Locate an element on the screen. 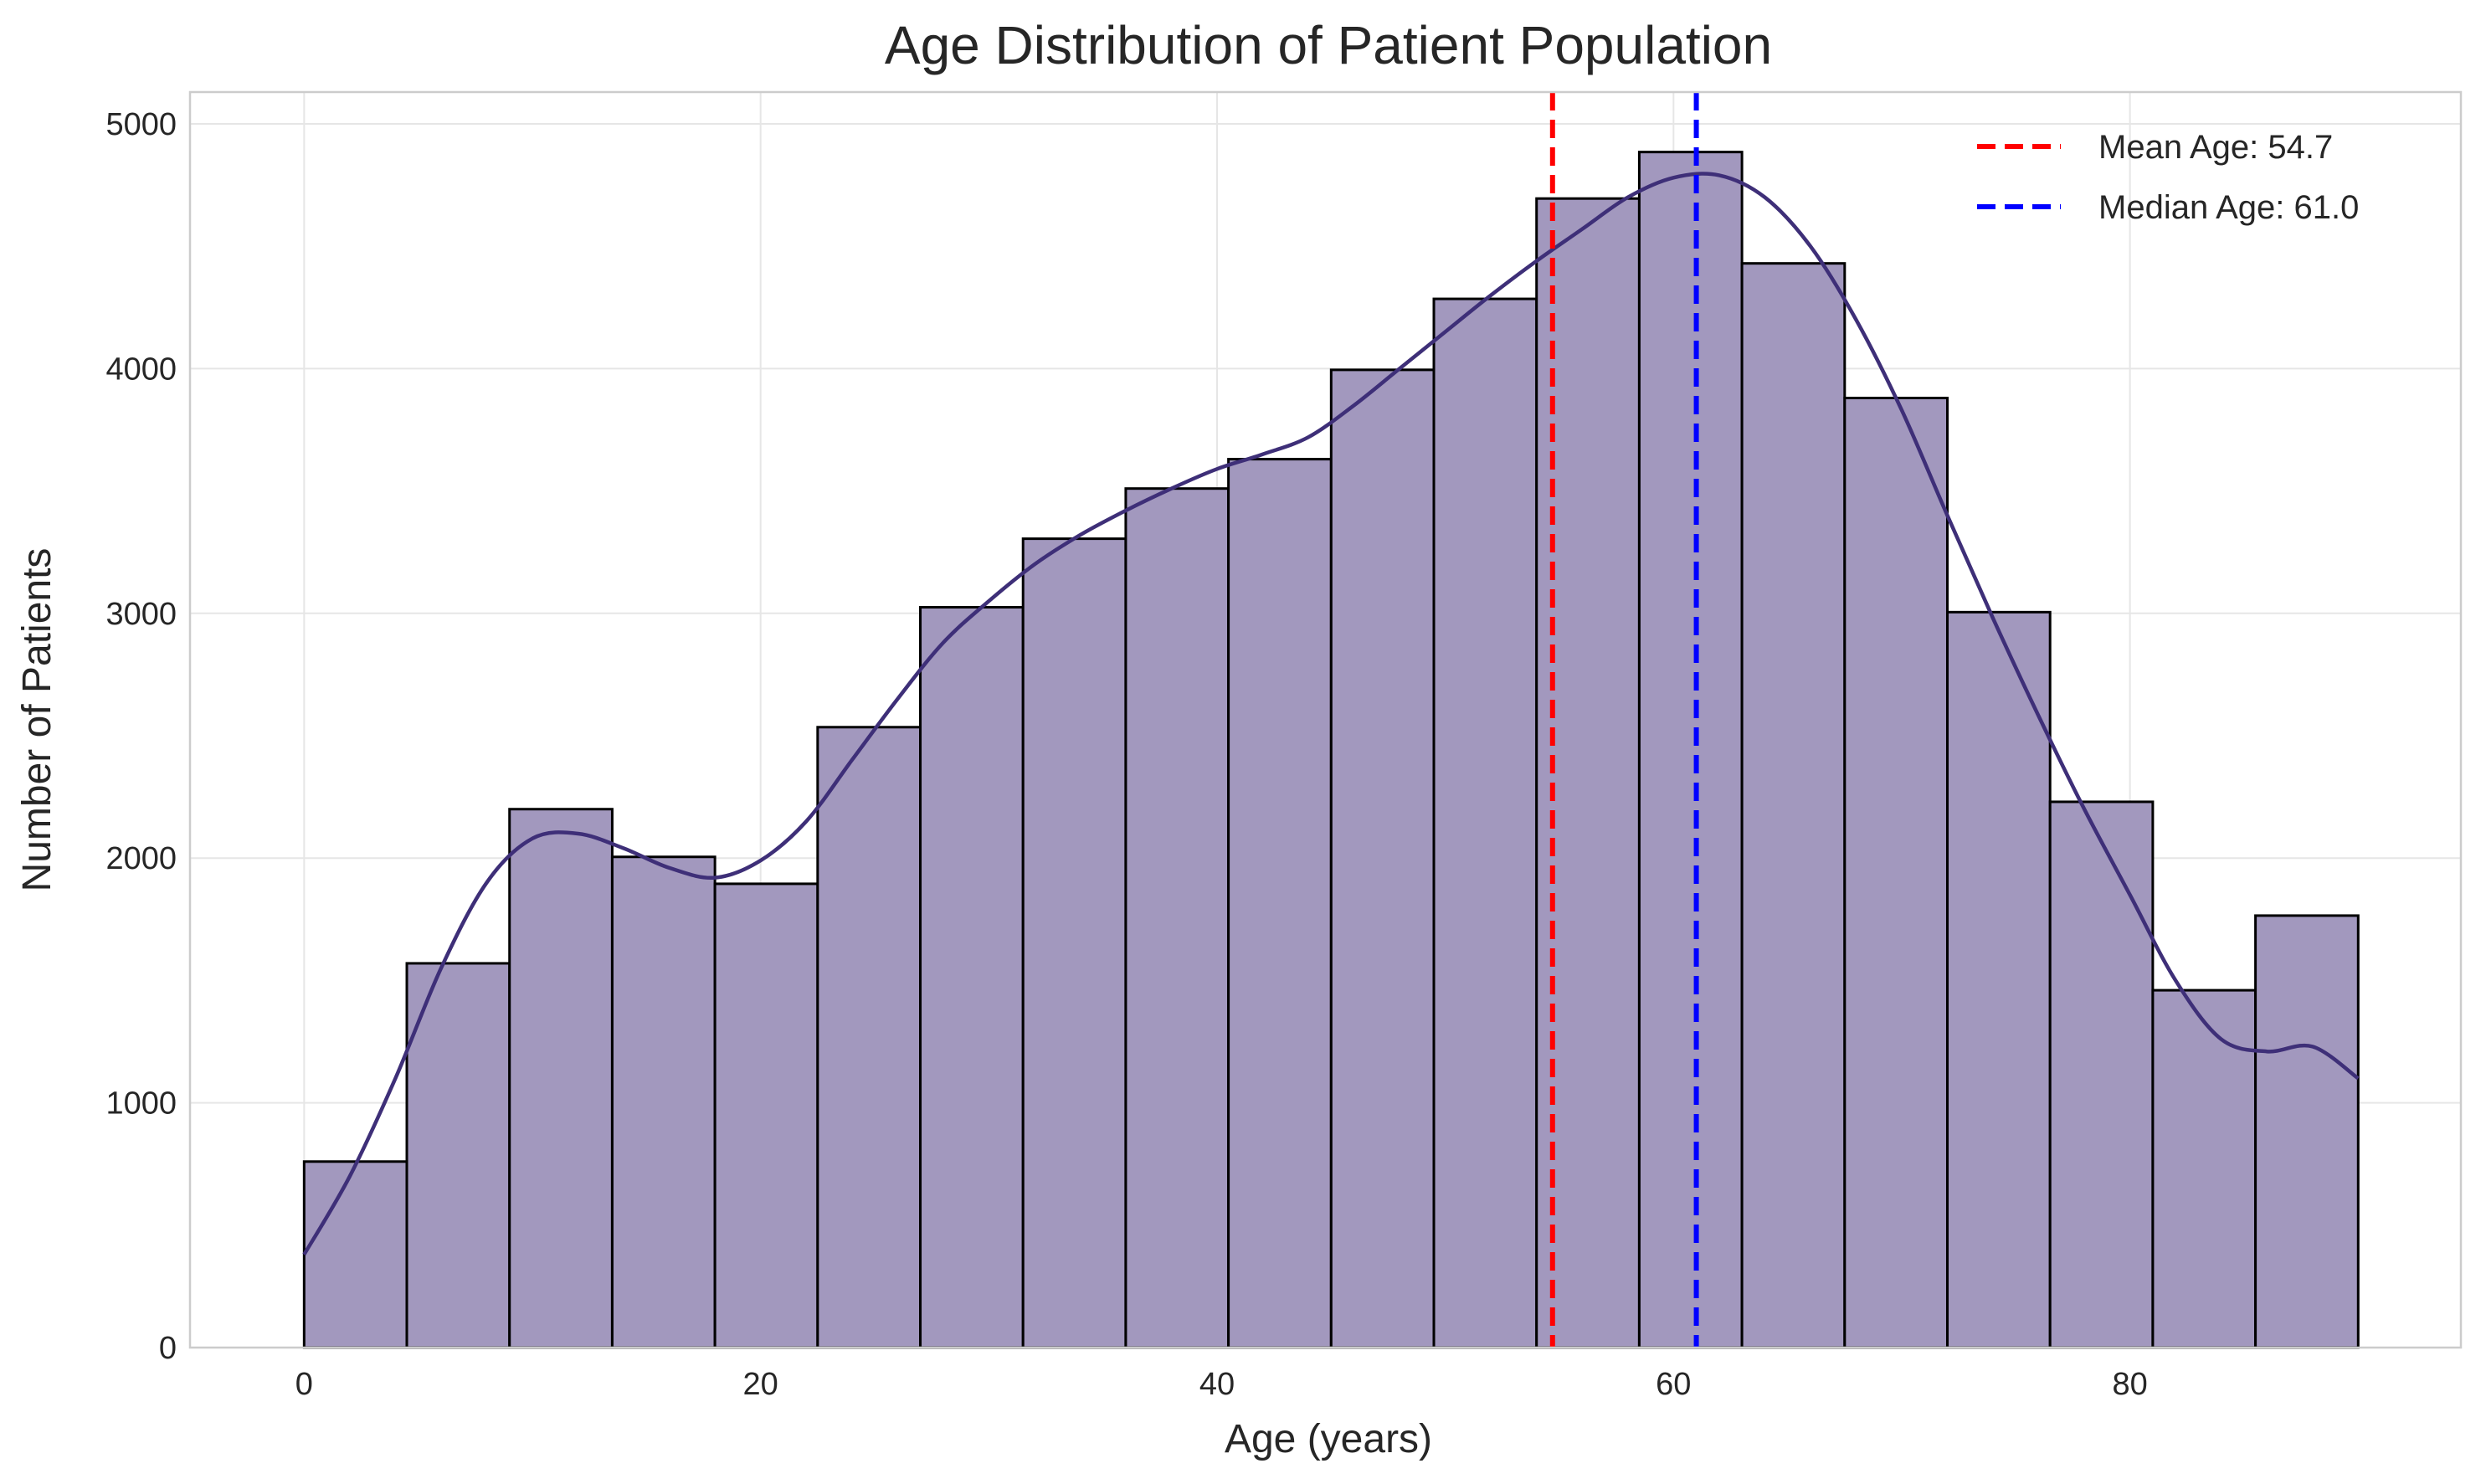  legend-label: Mean Age: 54.7 is located at coordinates (2215, 148).